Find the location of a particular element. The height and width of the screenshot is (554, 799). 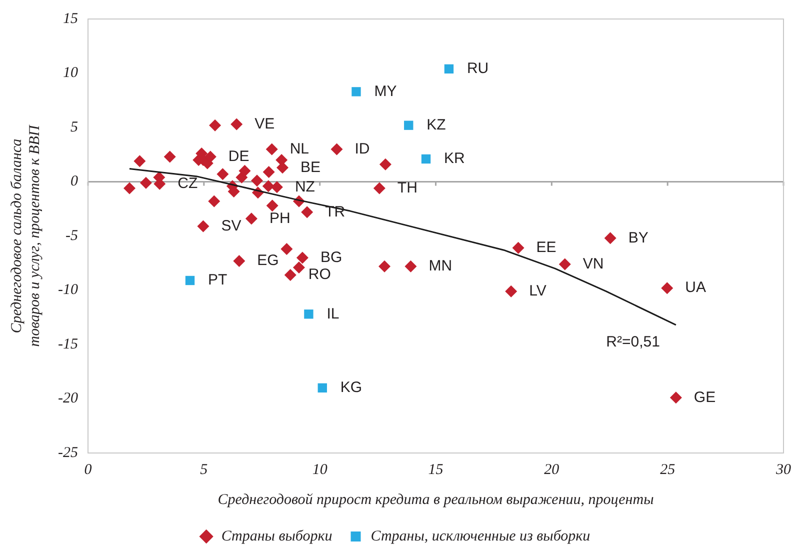

y-tick-label: -10 is located at coordinates (68, 290).